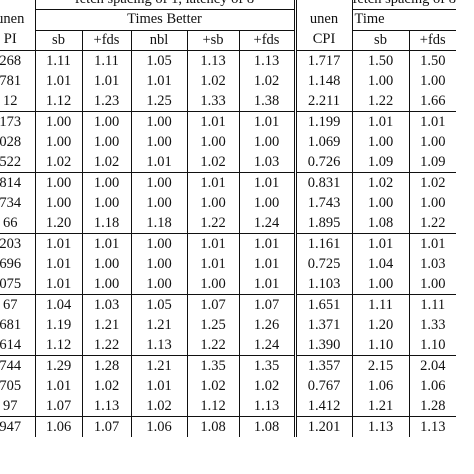 The image size is (474, 474). Describe the element at coordinates (380, 223) in the screenshot. I see `right-times-better-cell: 1.08` at that location.